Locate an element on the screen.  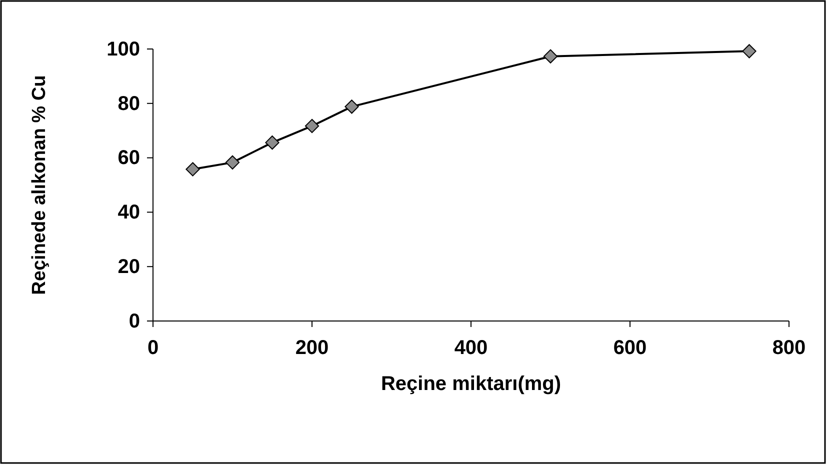
y-tick-label: 100 is located at coordinates (123, 49).